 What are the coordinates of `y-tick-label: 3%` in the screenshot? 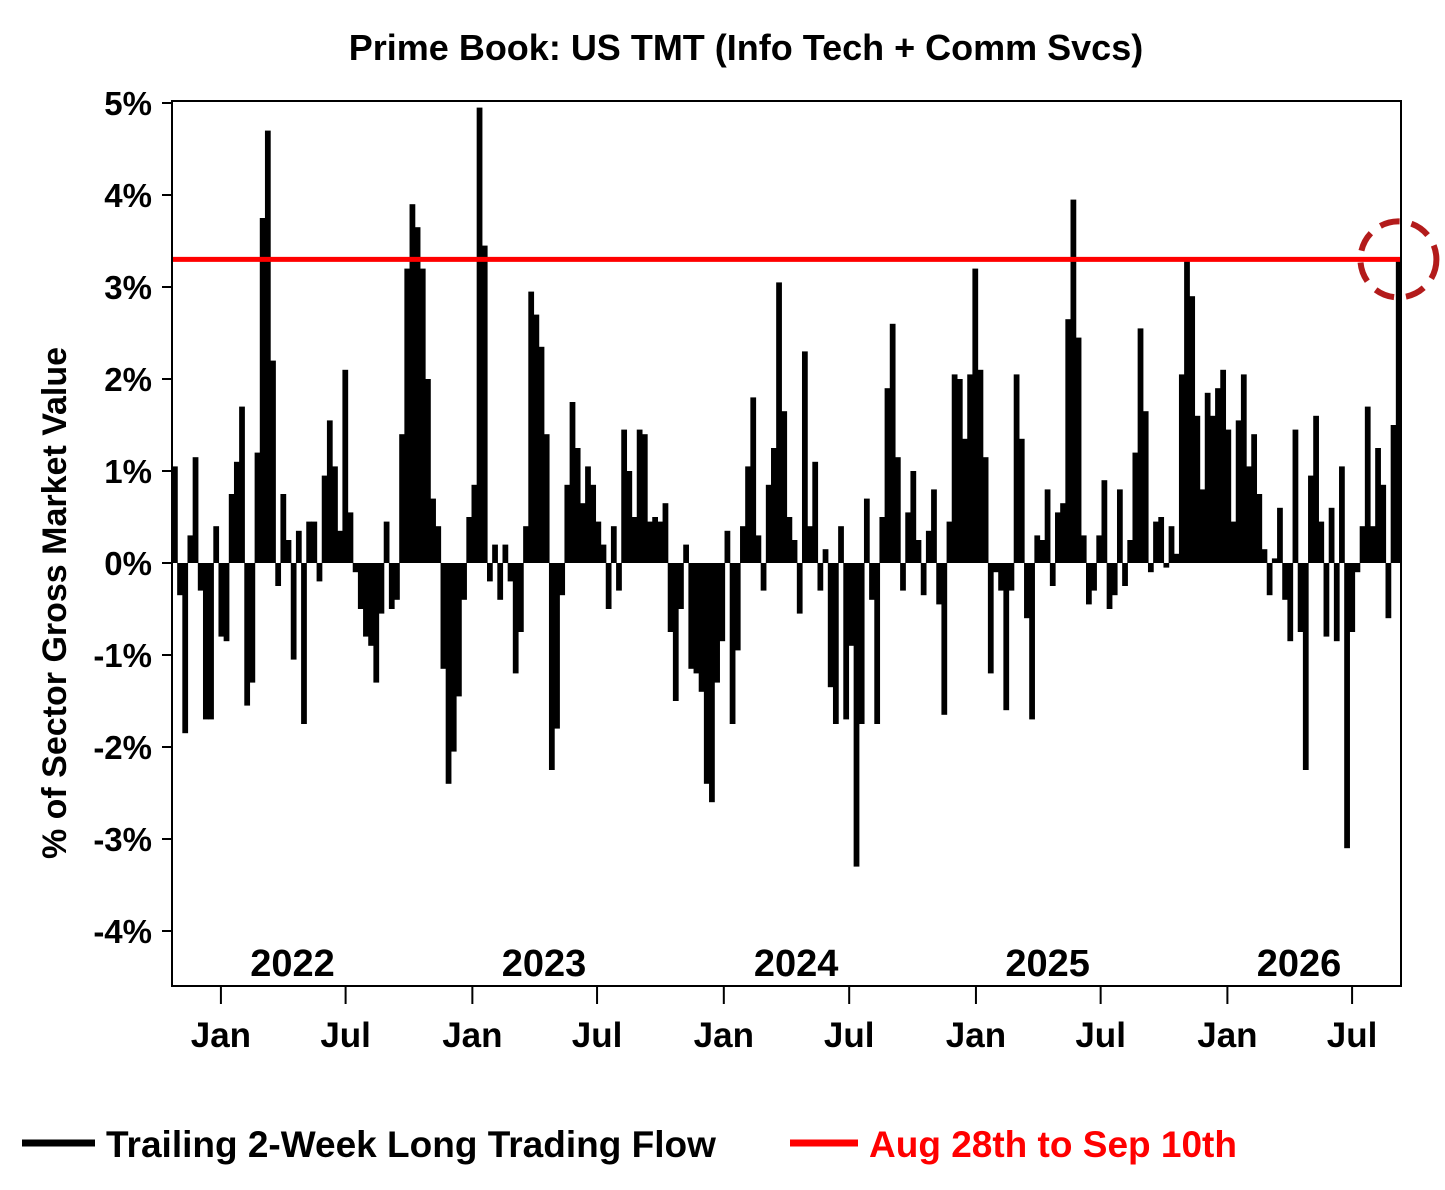 It's located at (128, 287).